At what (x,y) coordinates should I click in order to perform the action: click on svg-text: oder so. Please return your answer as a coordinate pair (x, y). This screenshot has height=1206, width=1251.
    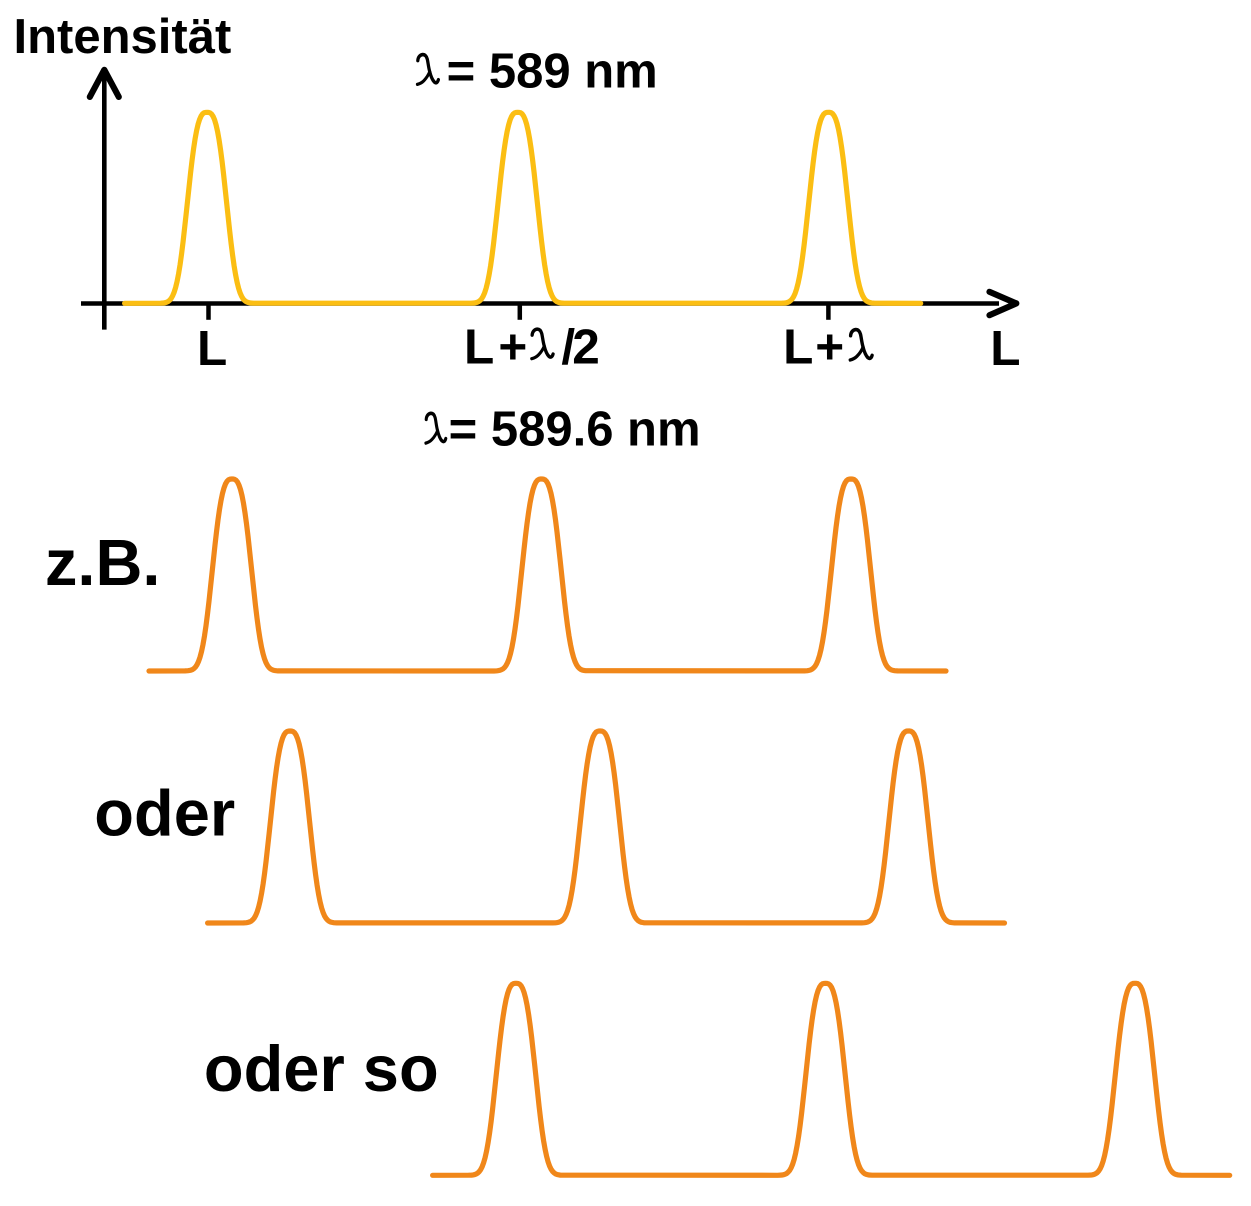
    Looking at the image, I should click on (321, 1068).